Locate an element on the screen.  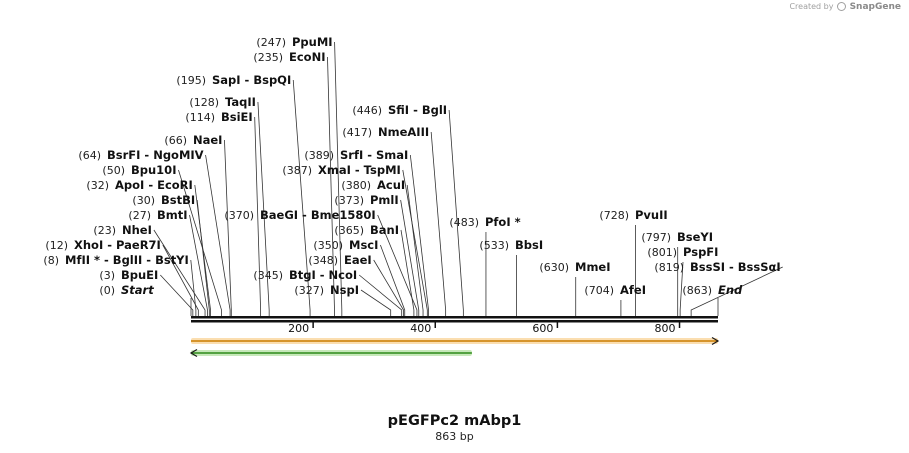
site-name-1: BpuEI is located at coordinates (139, 275).